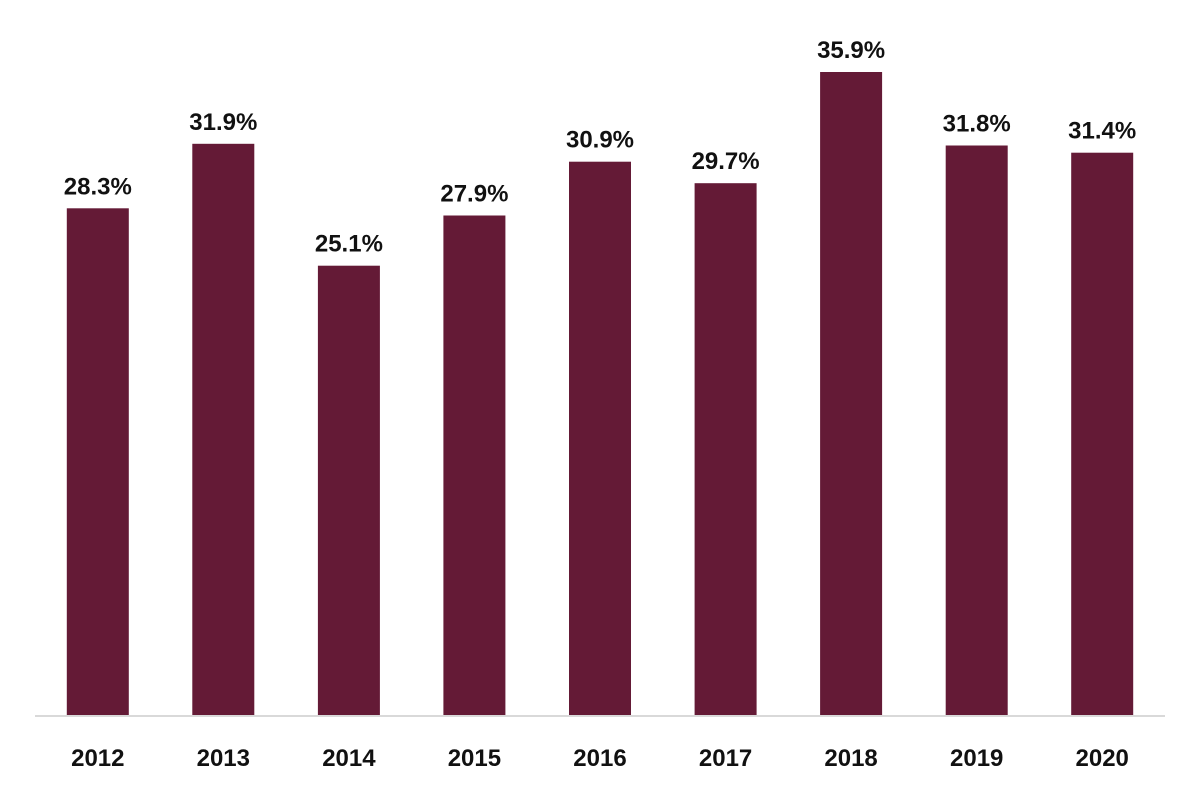 The image size is (1200, 791). I want to click on x-tick-label-2017: 2017, so click(725, 758).